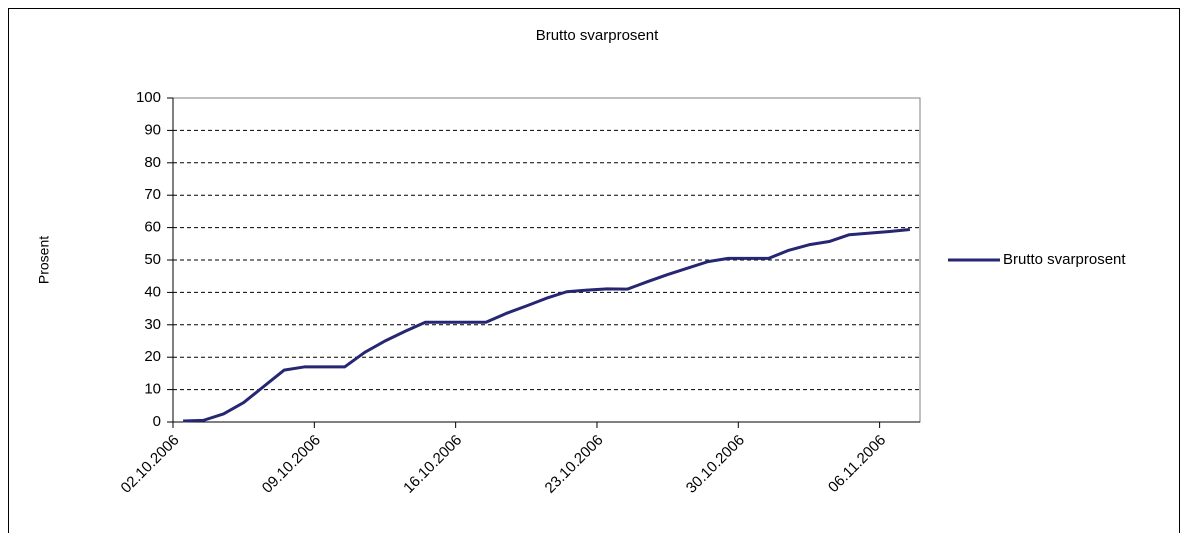 The image size is (1188, 538). I want to click on y-tick-label: 70, so click(152, 194).